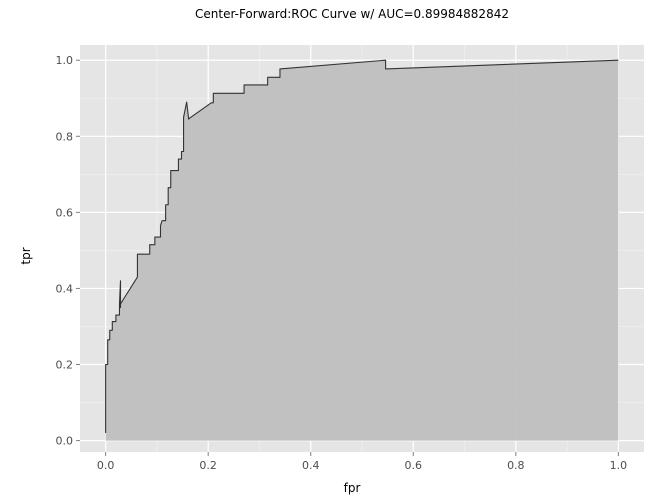  Describe the element at coordinates (65, 441) in the screenshot. I see `y-tick-label: 0.0` at that location.